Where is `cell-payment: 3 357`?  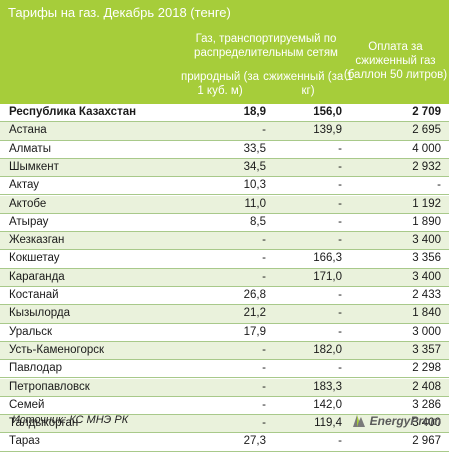
cell-payment: 3 357 is located at coordinates (426, 349).